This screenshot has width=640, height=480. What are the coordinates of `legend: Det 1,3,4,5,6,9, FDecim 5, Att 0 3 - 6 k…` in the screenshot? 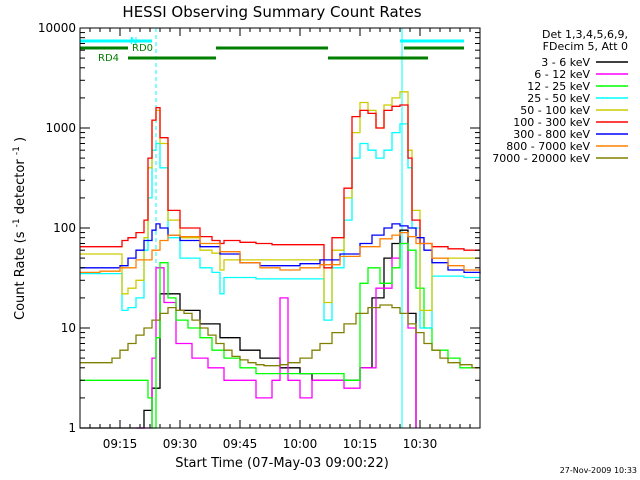 It's located at (560, 96).